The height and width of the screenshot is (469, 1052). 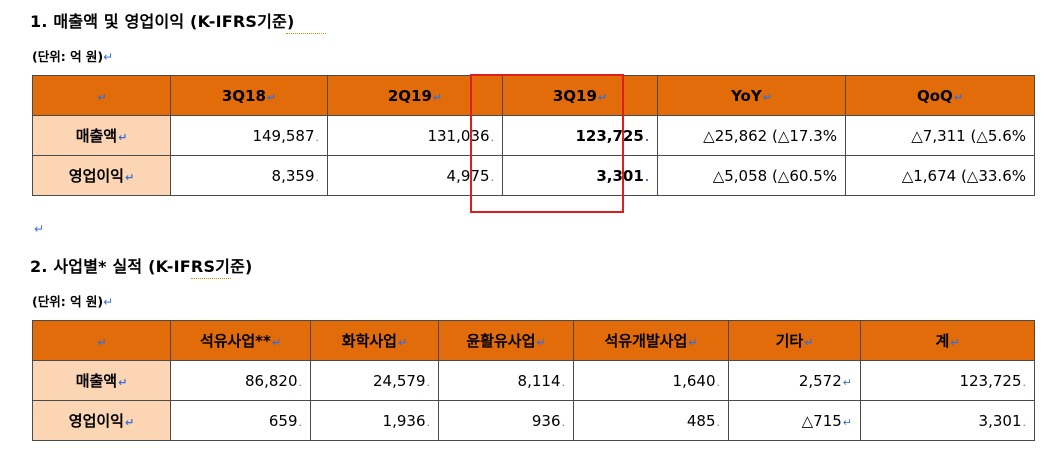 I want to click on cell-value: 1,640., so click(x=651, y=380).